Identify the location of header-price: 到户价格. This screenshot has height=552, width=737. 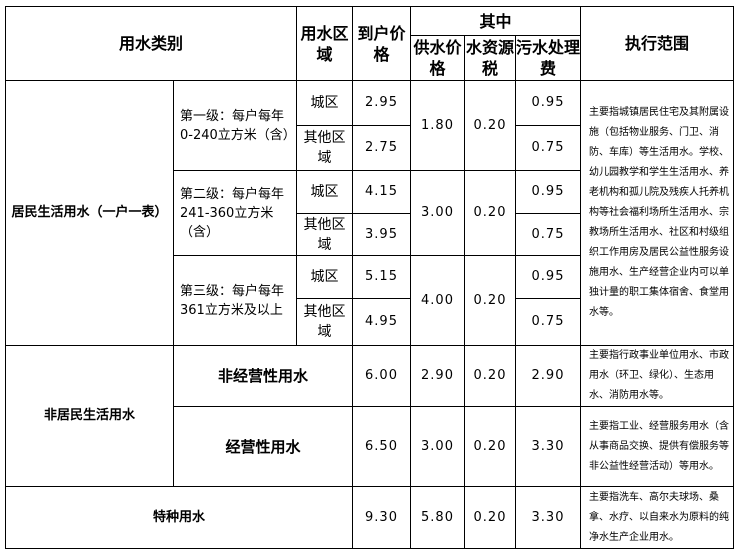
(381, 43).